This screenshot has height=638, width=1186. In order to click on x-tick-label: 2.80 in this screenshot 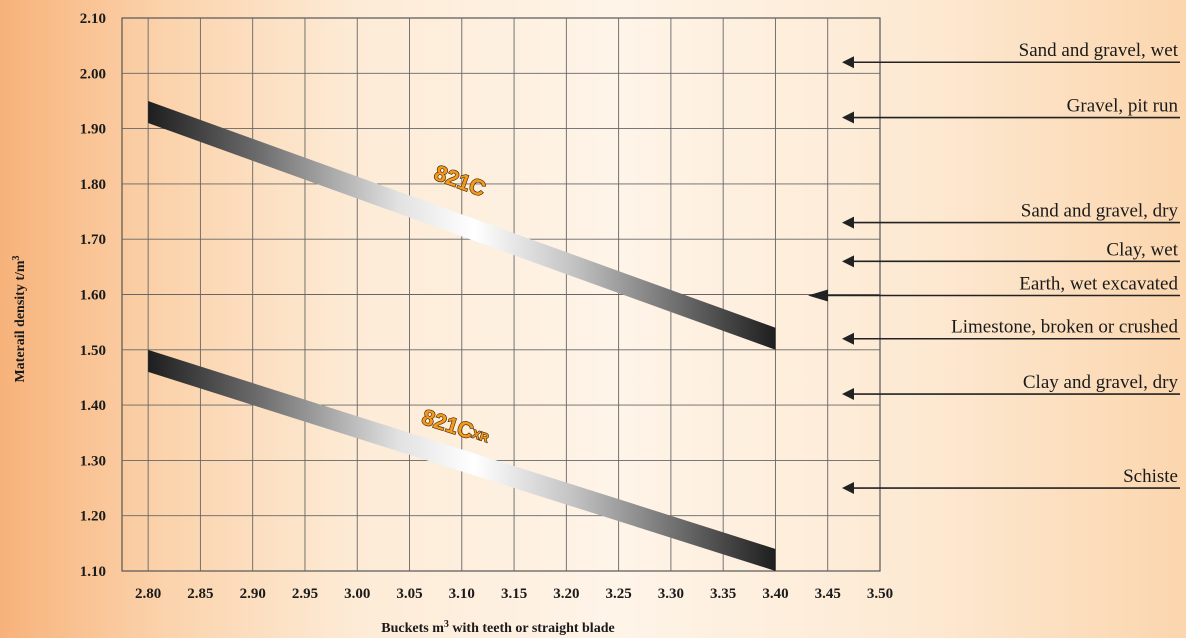, I will do `click(148, 594)`.